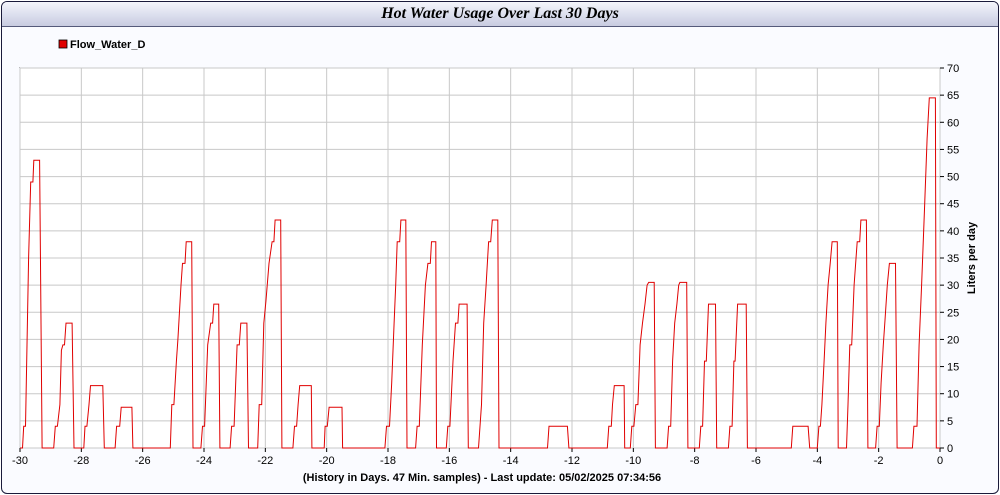 Image resolution: width=1000 pixels, height=495 pixels. Describe the element at coordinates (953, 123) in the screenshot. I see `y-tick-label: 60` at that location.